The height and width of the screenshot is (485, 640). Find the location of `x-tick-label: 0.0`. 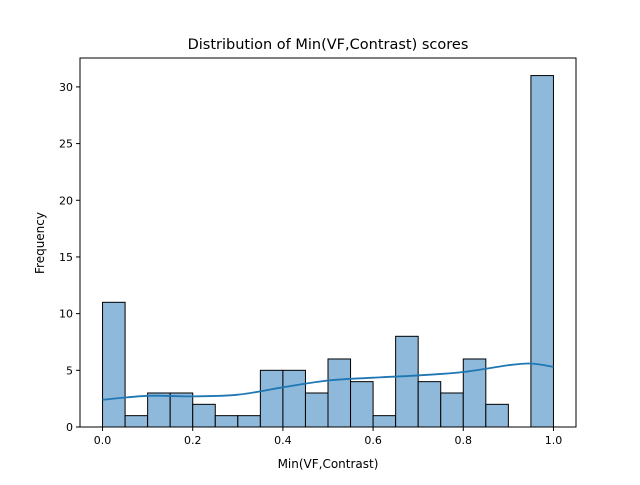

x-tick-label: 0.0 is located at coordinates (103, 440).